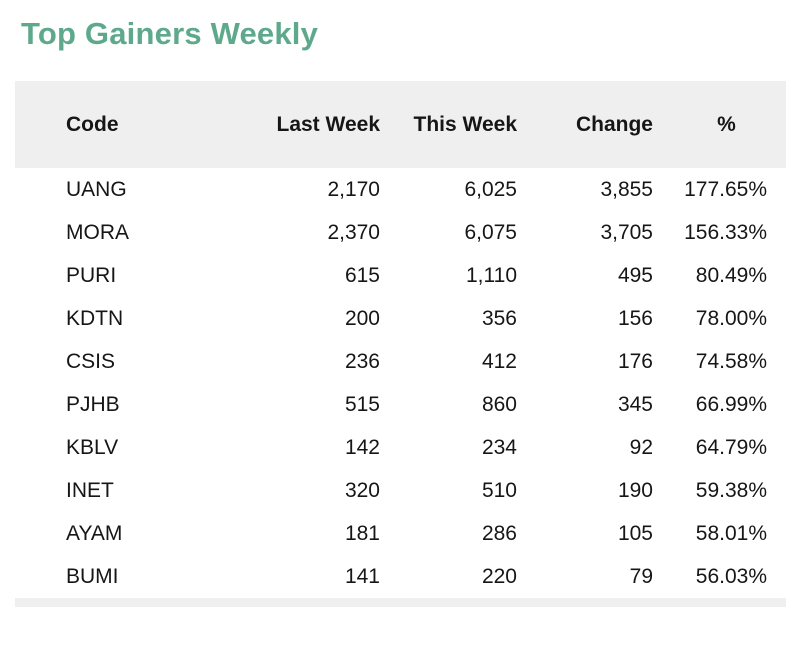 The height and width of the screenshot is (652, 800). Describe the element at coordinates (362, 533) in the screenshot. I see `cell-last-week: 181` at that location.